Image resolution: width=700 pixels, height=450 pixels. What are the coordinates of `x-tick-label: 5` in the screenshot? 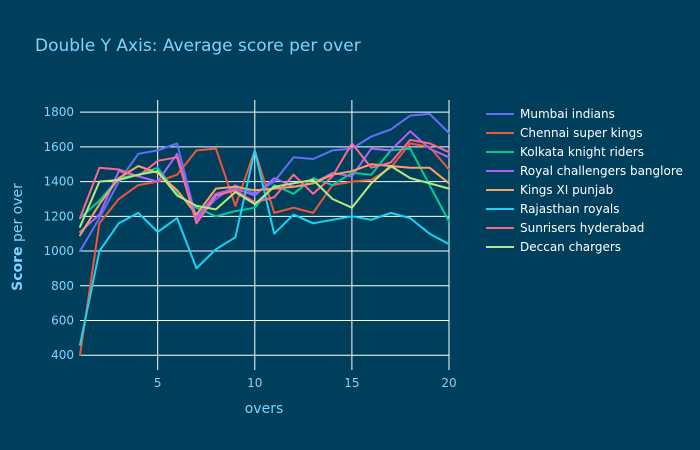 It's located at (158, 383).